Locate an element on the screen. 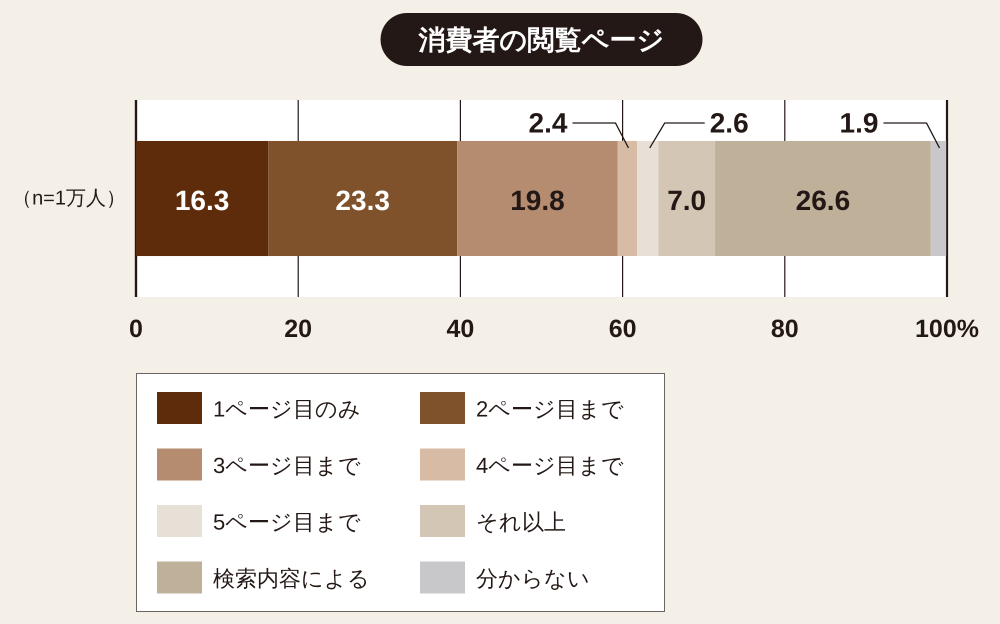  legend-label: 5ページ目まで is located at coordinates (287, 522).